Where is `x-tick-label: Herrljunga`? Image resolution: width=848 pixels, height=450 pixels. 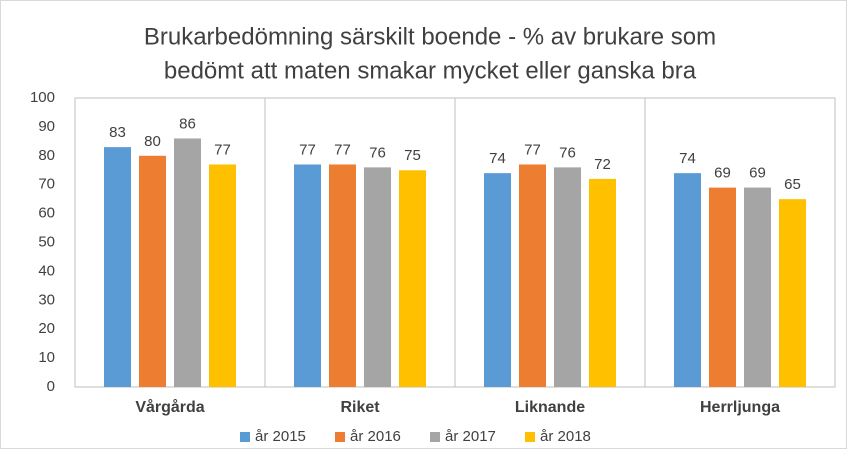 x-tick-label: Herrljunga is located at coordinates (740, 407).